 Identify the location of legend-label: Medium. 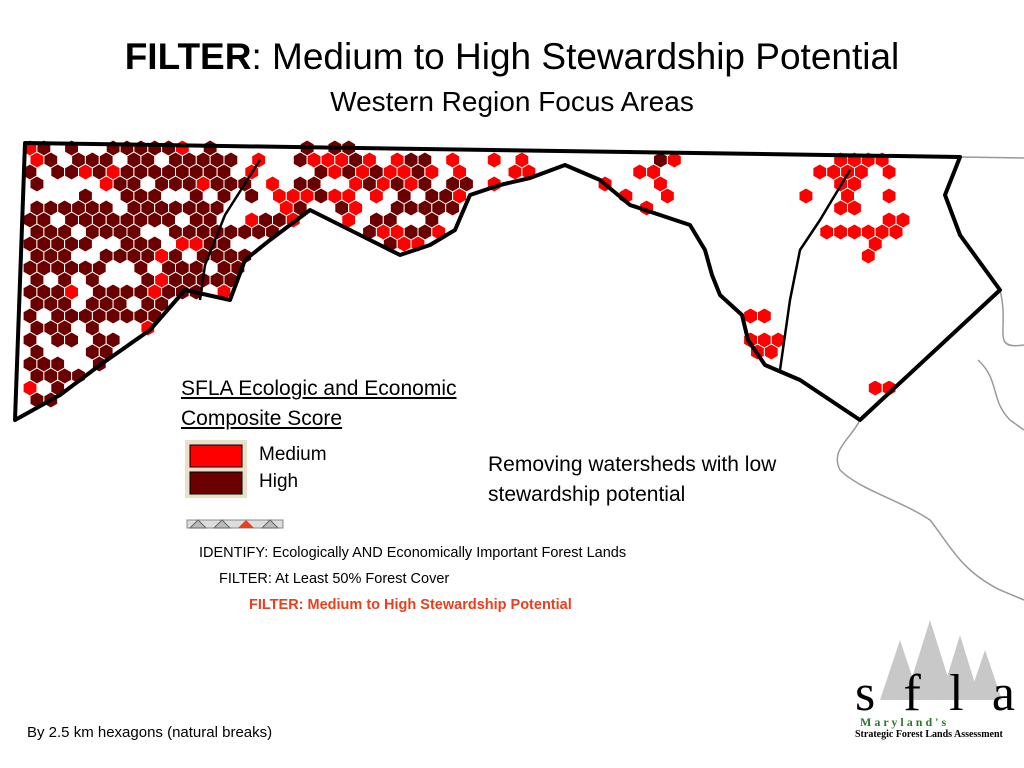
(293, 454).